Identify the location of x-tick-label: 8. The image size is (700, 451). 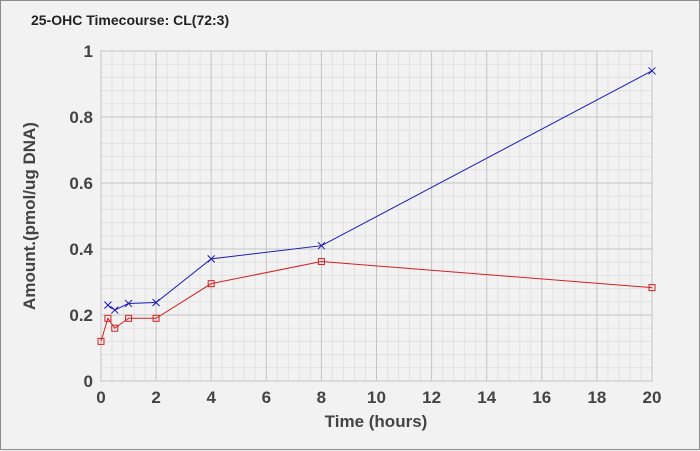
(321, 397).